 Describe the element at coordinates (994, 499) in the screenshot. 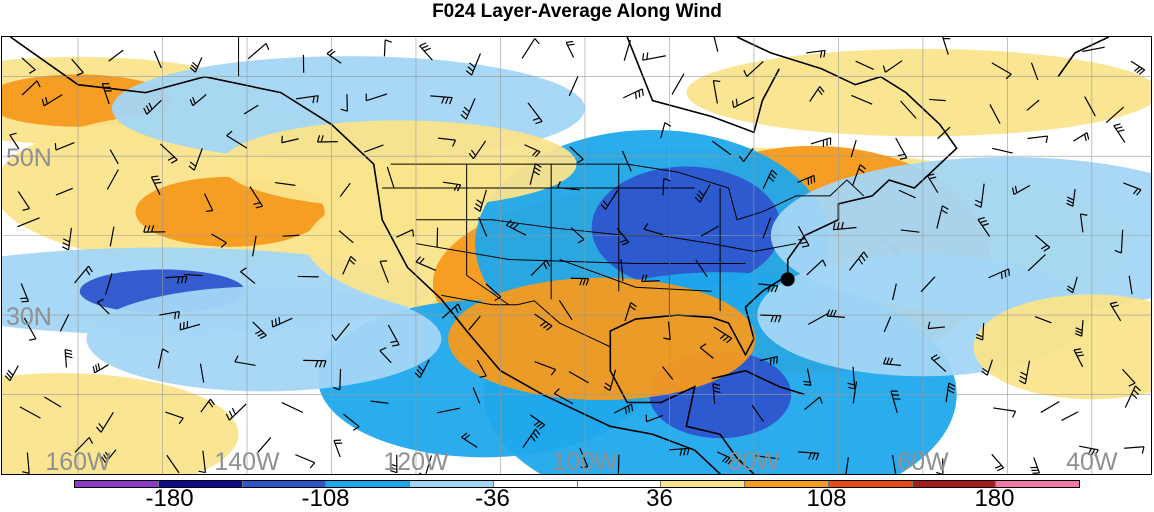

I see `colorbar-tick-label: 180` at that location.